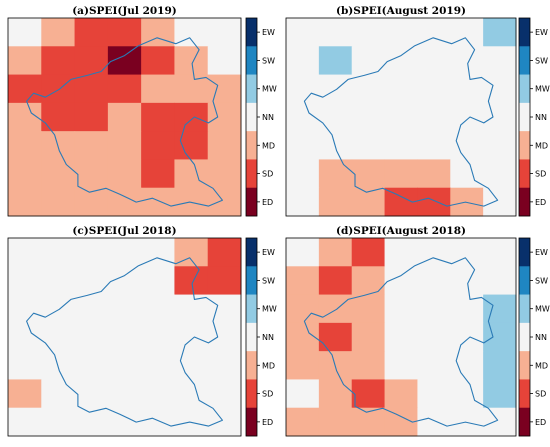 The width and height of the screenshot is (550, 447). I want to click on province-boundary, so click(124, 122).